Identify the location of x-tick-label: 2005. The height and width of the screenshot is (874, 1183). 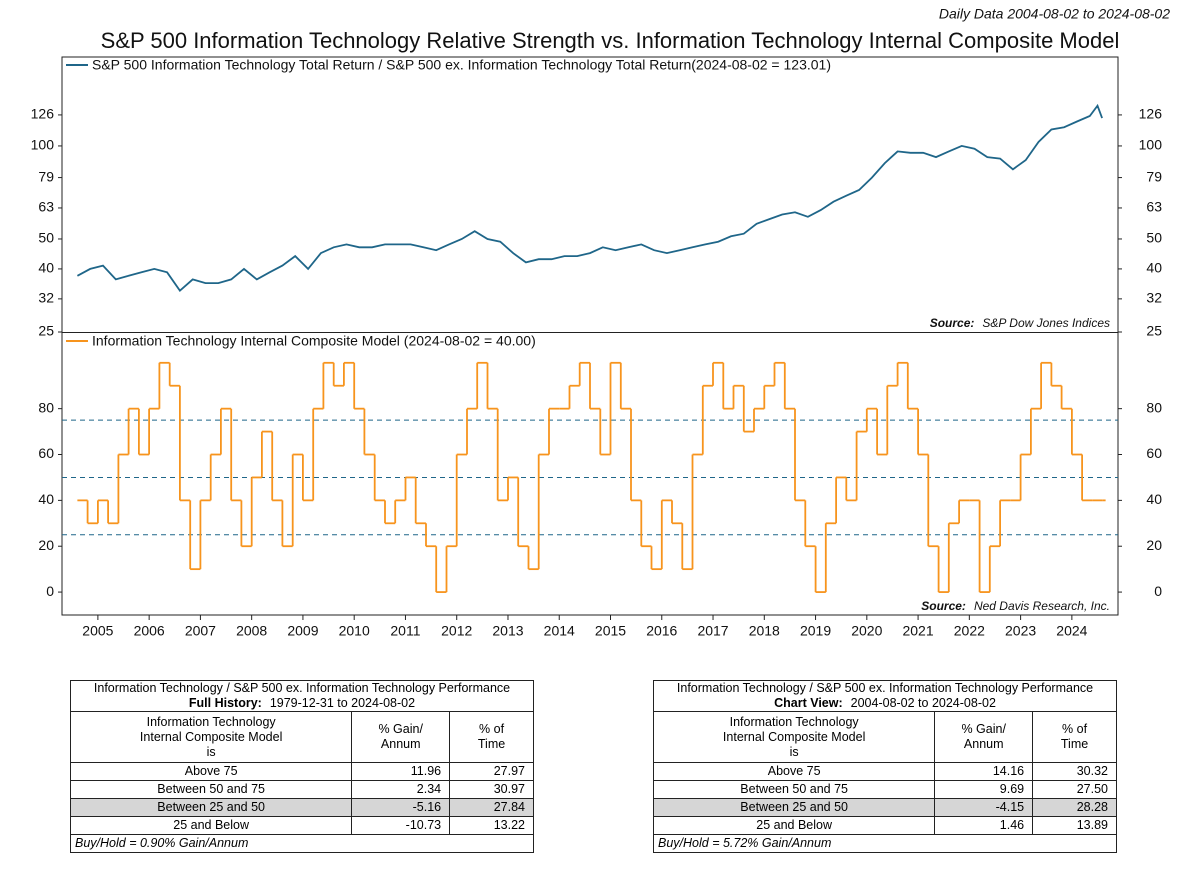
(97, 631).